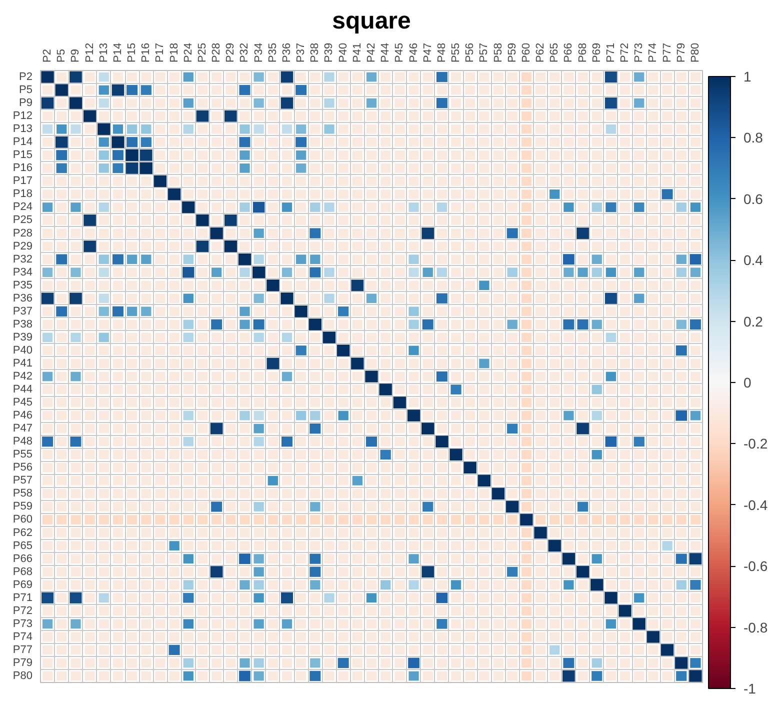  I want to click on x-tick-label: P65, so click(554, 52).